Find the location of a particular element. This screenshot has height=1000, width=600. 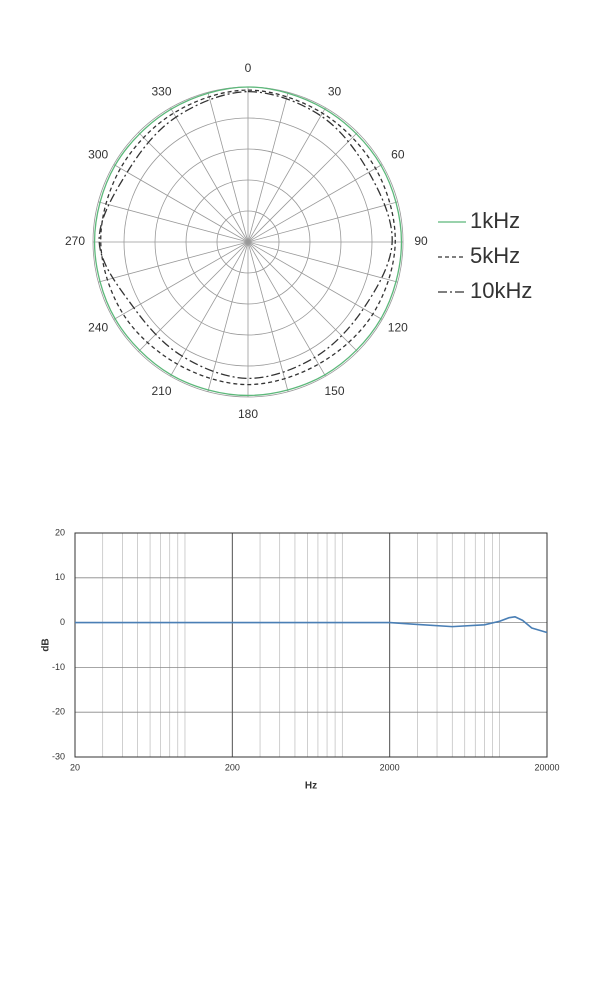

x-tick-label: 200 is located at coordinates (232, 767).